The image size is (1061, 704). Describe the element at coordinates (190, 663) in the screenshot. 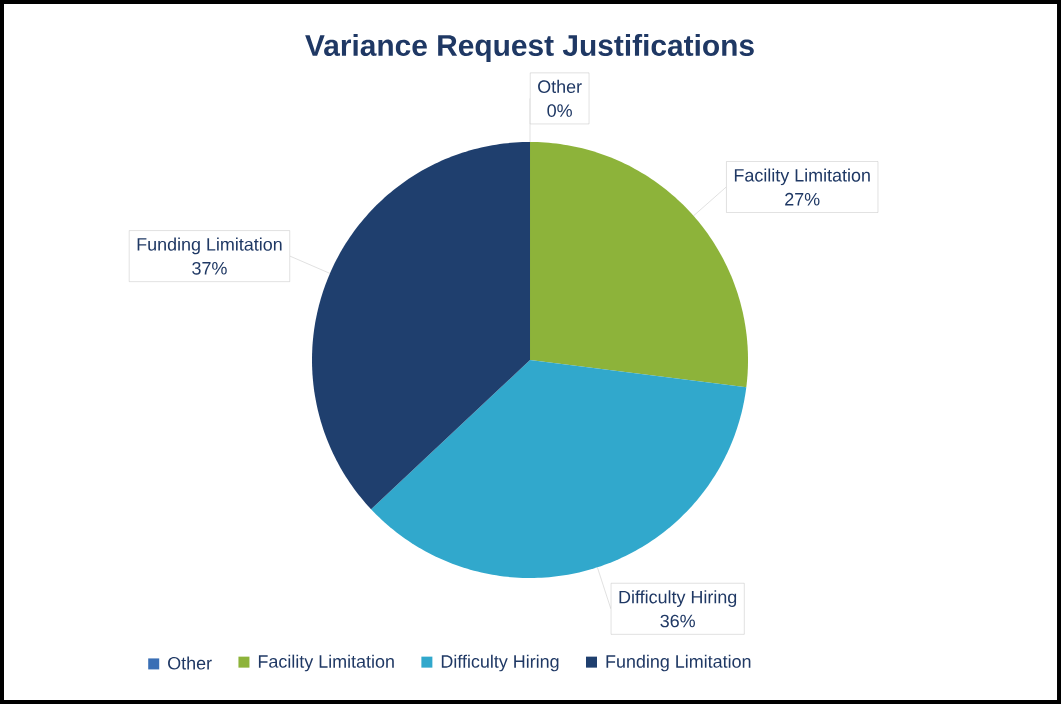

I see `legend-label: Other` at that location.